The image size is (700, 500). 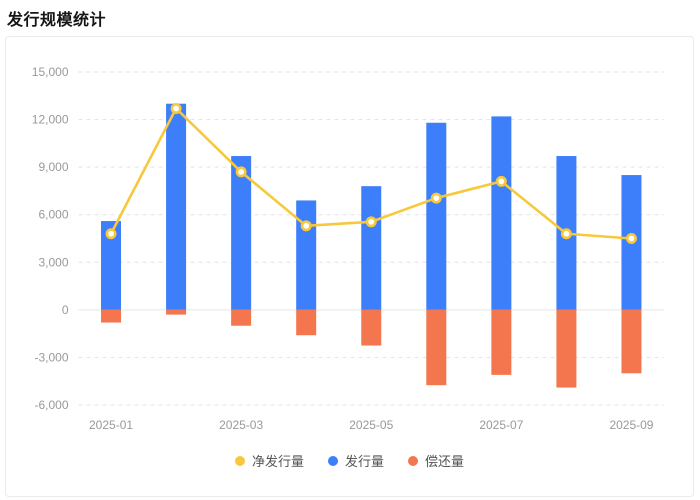 What do you see at coordinates (53, 262) in the screenshot?
I see `y-tick-label: 3,000` at bounding box center [53, 262].